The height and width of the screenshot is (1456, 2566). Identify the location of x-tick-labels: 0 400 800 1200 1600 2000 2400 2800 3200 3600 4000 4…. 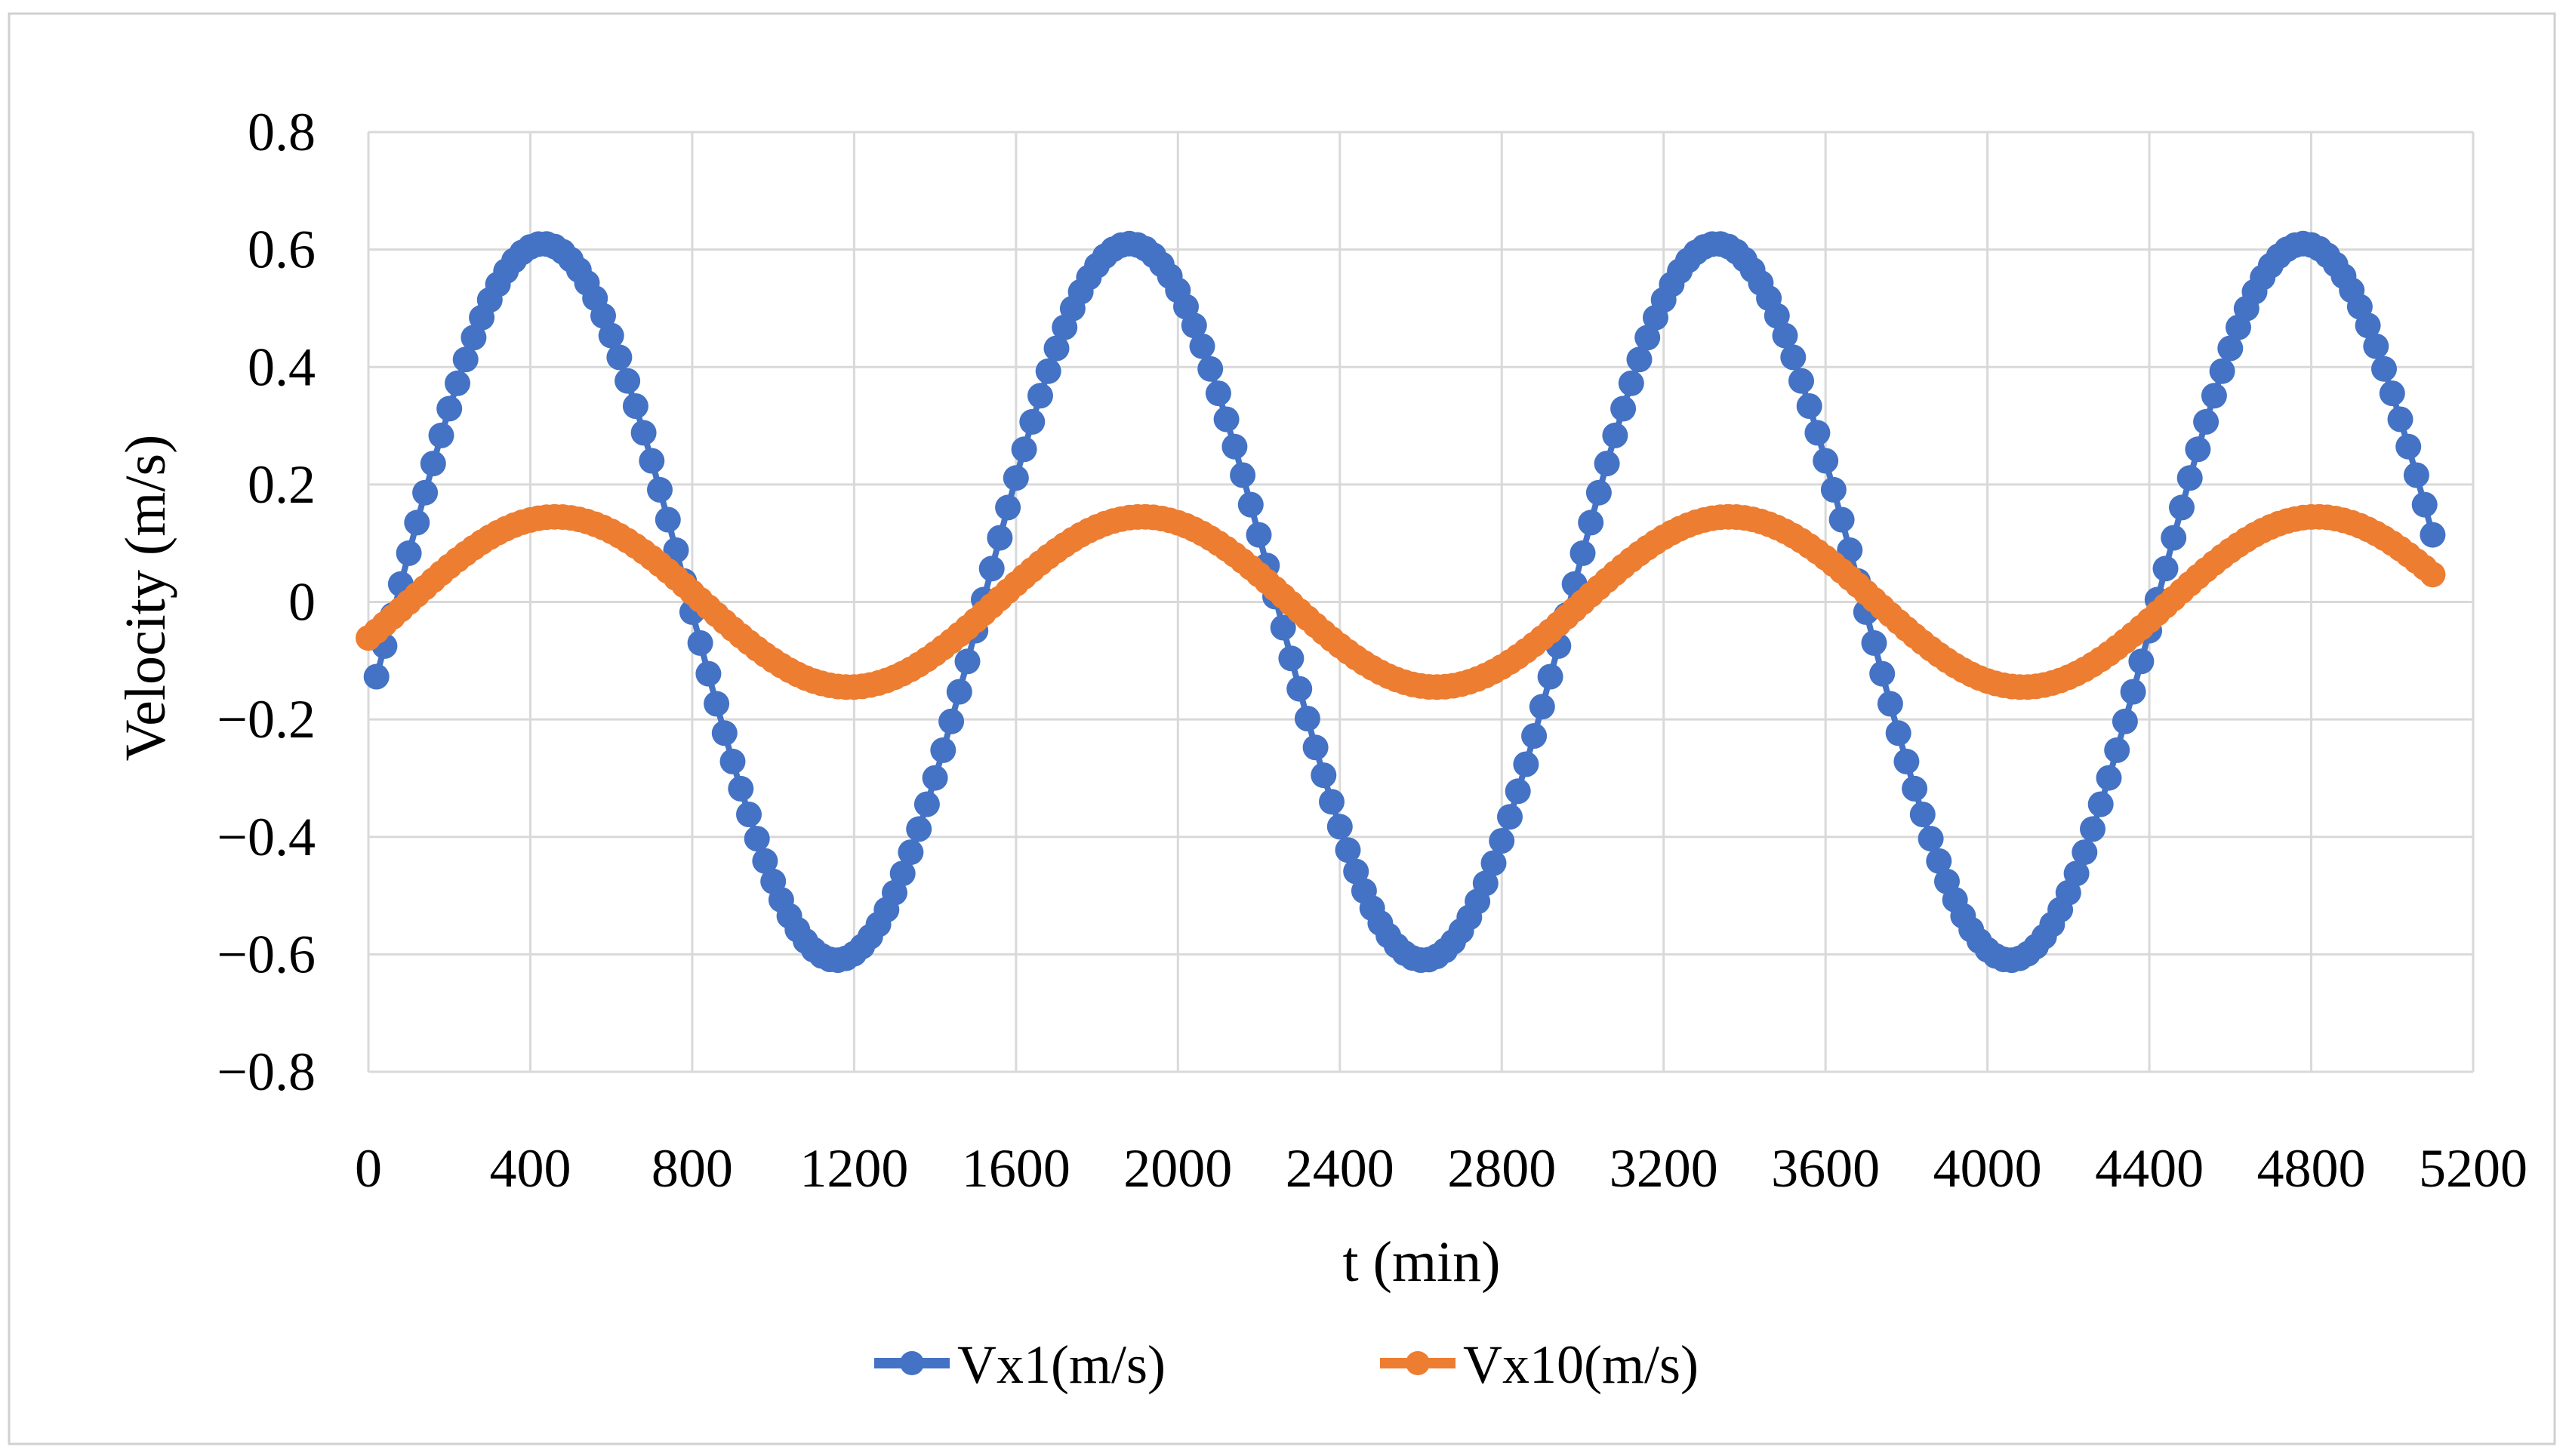
(1441, 1168).